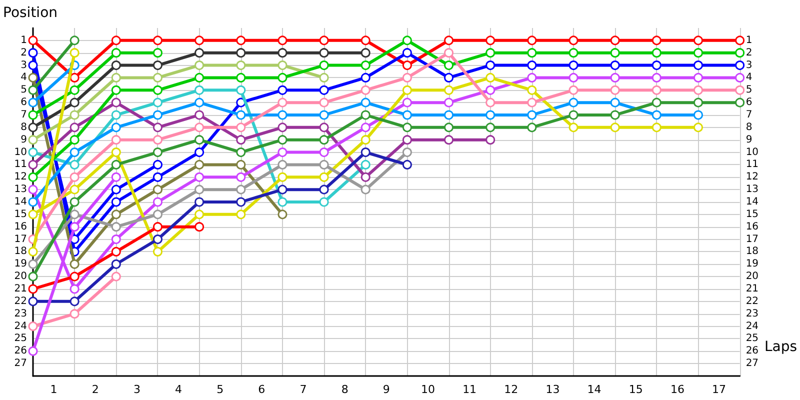  Describe the element at coordinates (20, 190) in the screenshot. I see `y-tick-label: 13` at that location.